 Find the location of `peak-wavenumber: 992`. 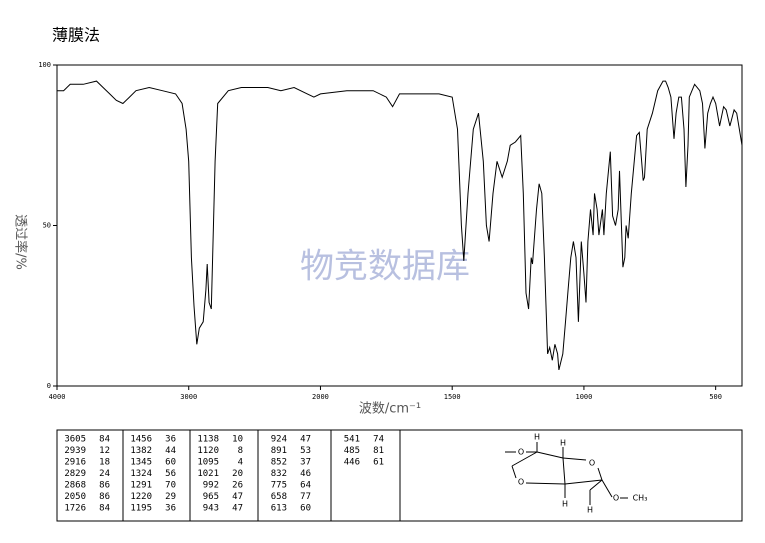

peak-wavenumber: 992 is located at coordinates (211, 486).